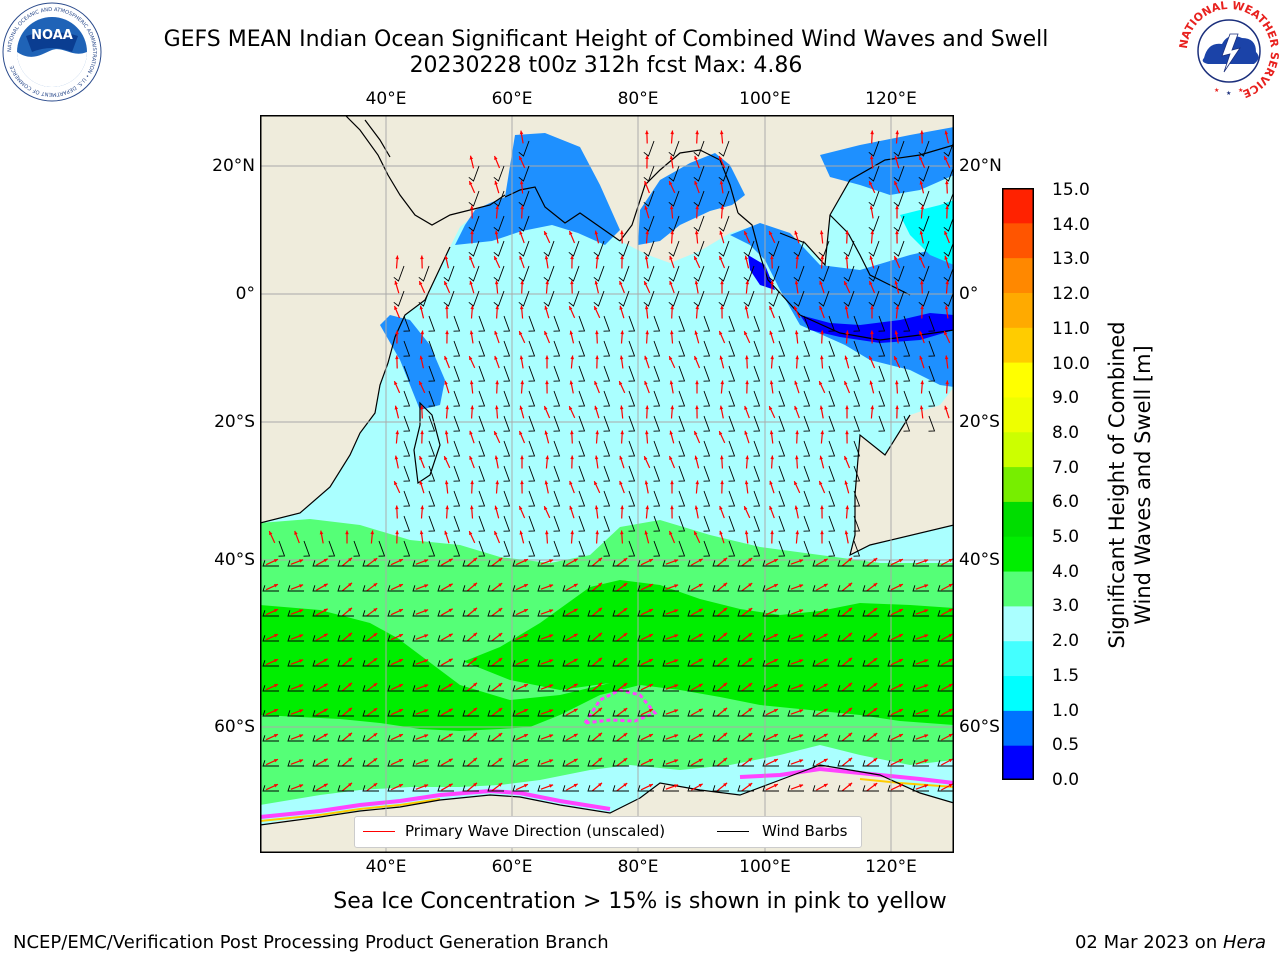 The image size is (1280, 960). I want to click on sea-ice-strip-east, so click(846, 775).